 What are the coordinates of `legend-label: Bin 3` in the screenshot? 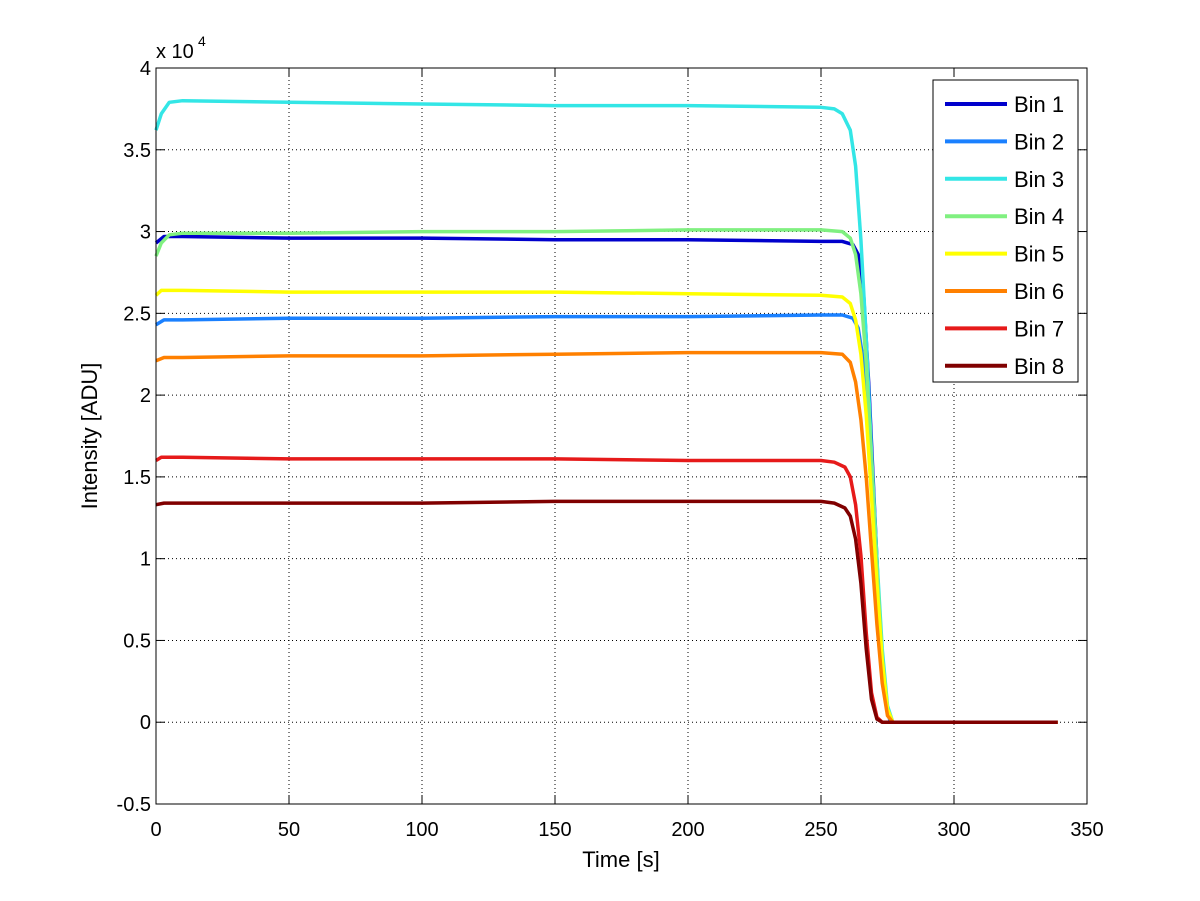 It's located at (1039, 179).